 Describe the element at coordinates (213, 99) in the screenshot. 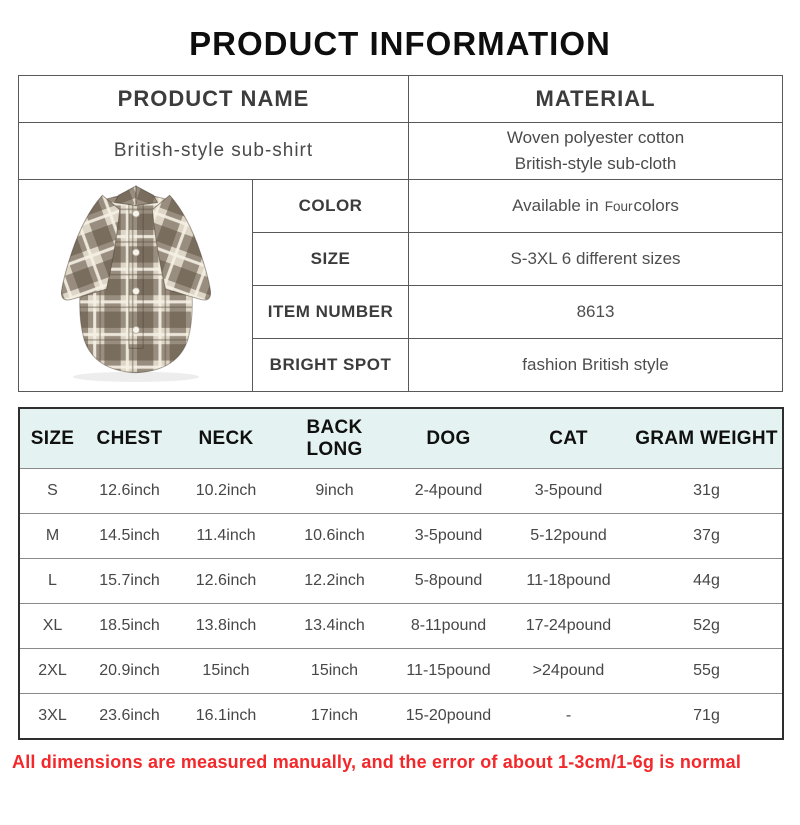

I see `product-name-header: PRODUCT NAME` at that location.